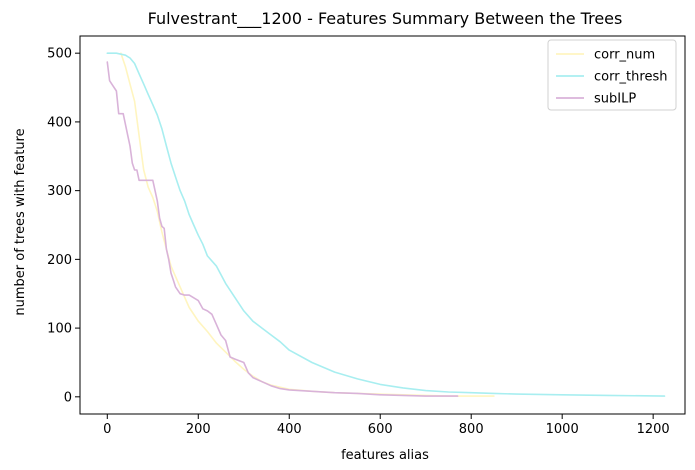 The width and height of the screenshot is (695, 470). I want to click on x-axis: 0 200 400 600 800 1000 1200, so click(386, 425).